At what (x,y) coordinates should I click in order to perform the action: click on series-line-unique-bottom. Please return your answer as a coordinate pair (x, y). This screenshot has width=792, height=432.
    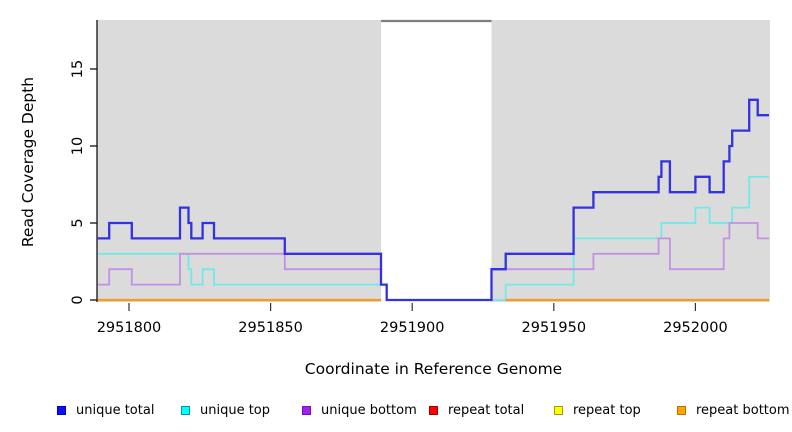
    Looking at the image, I should click on (433, 254).